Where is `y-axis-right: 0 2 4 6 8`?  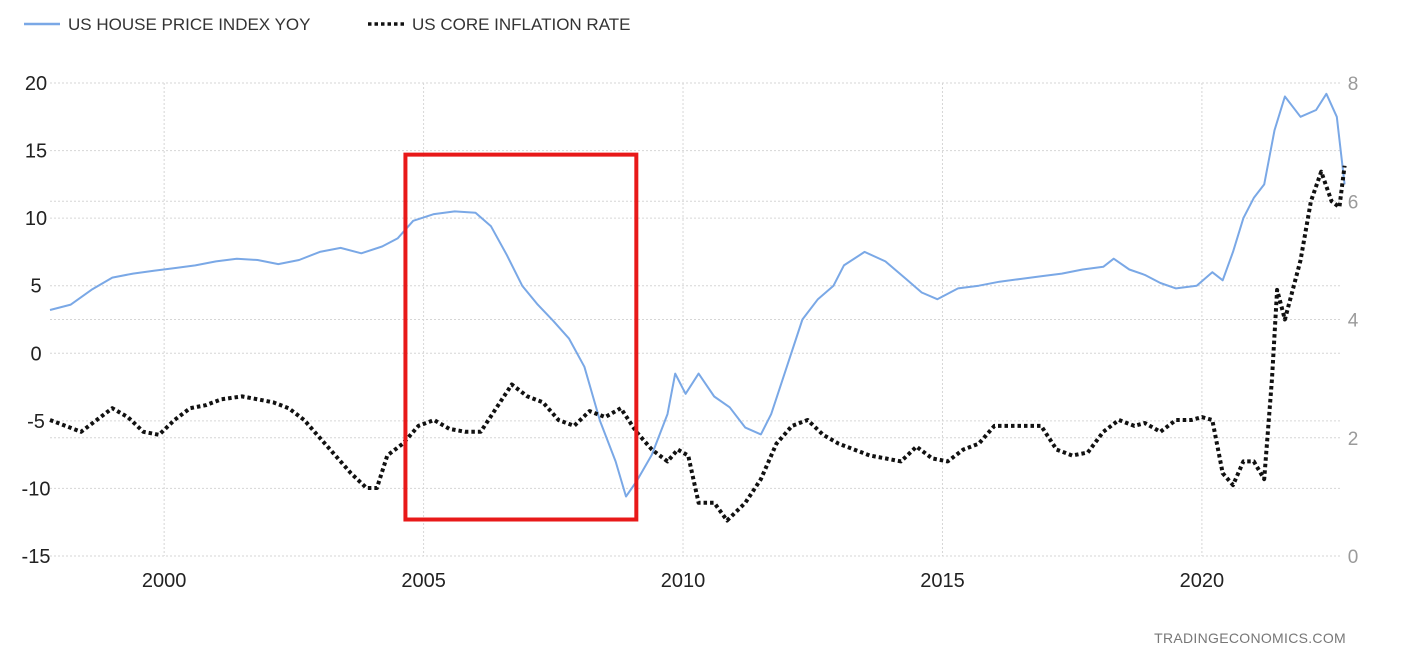
y-axis-right: 0 2 4 6 8 is located at coordinates (1353, 321).